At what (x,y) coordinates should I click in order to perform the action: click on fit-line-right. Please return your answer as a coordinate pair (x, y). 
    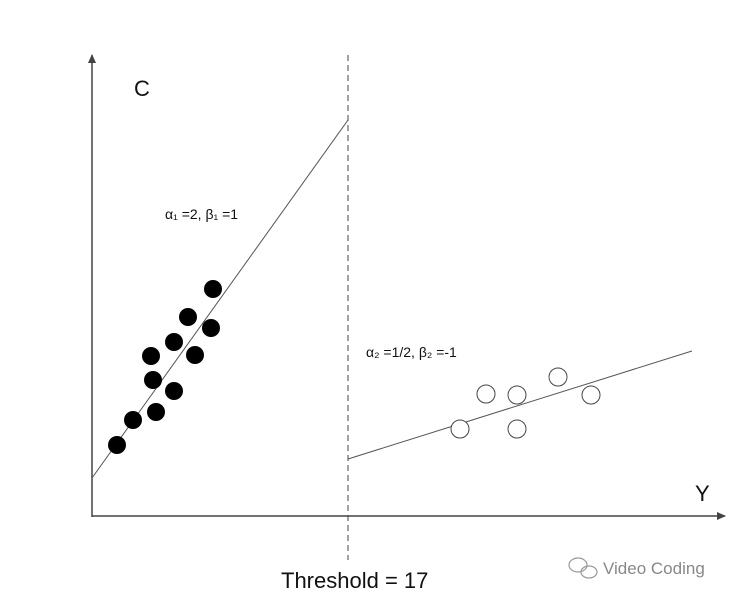
    Looking at the image, I should click on (520, 405).